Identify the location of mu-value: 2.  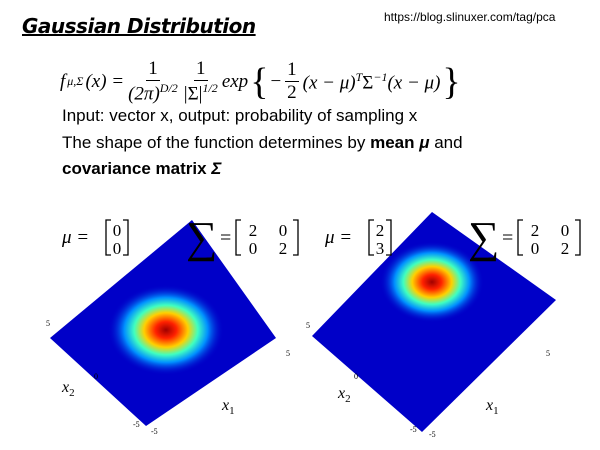
(380, 230).